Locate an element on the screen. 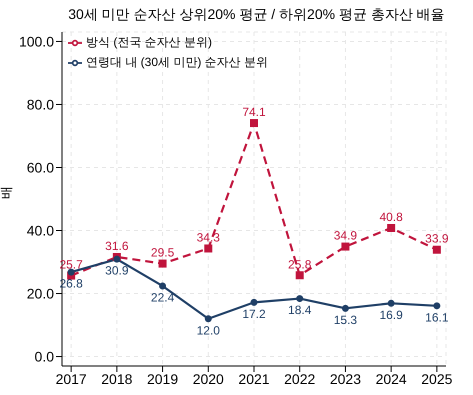 The height and width of the screenshot is (395, 473). y-tick-label: 40.0 is located at coordinates (40, 230).